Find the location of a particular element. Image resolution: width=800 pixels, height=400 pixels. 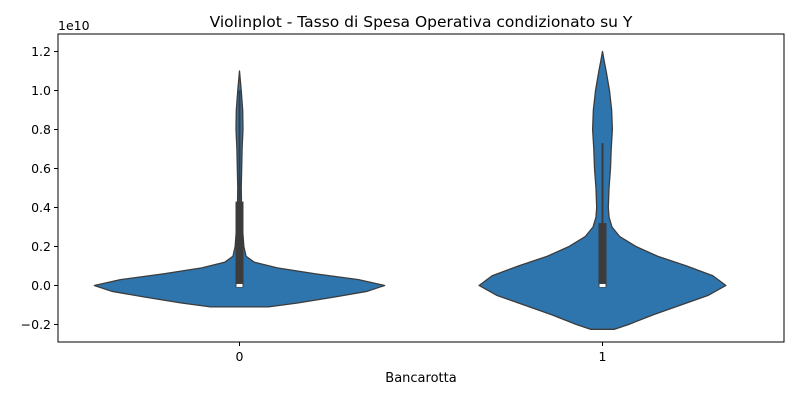

y-tick-label: 1.2 is located at coordinates (41, 51).